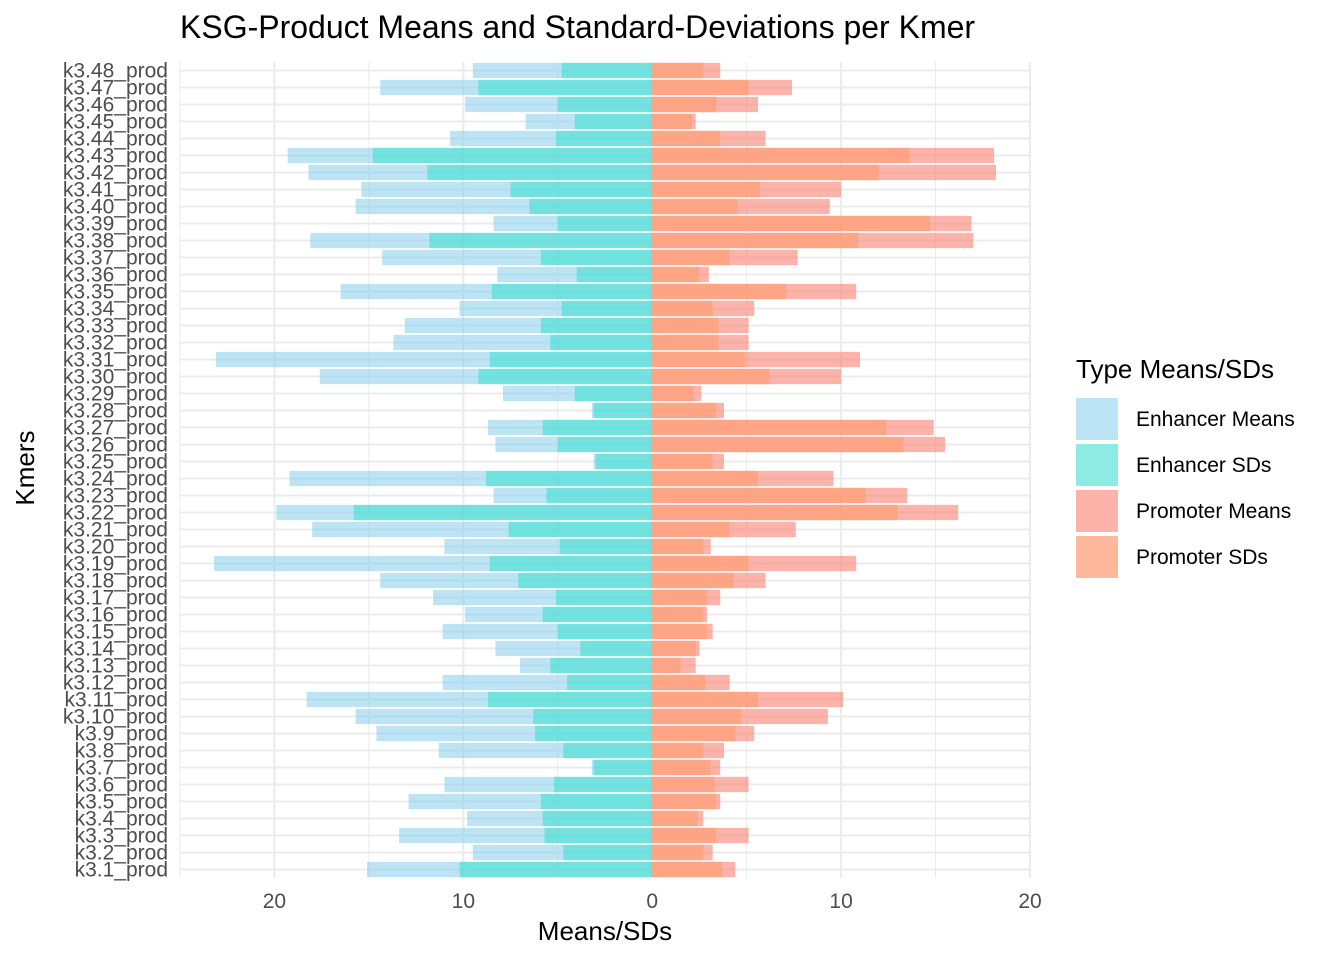  I want to click on y-tick-label: k3.7_prod, so click(121, 768).